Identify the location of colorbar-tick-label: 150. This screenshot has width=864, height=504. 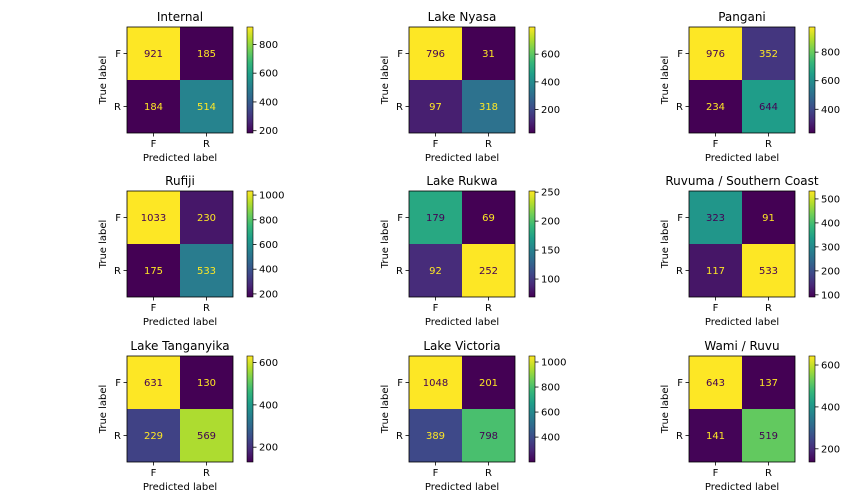
(550, 251).